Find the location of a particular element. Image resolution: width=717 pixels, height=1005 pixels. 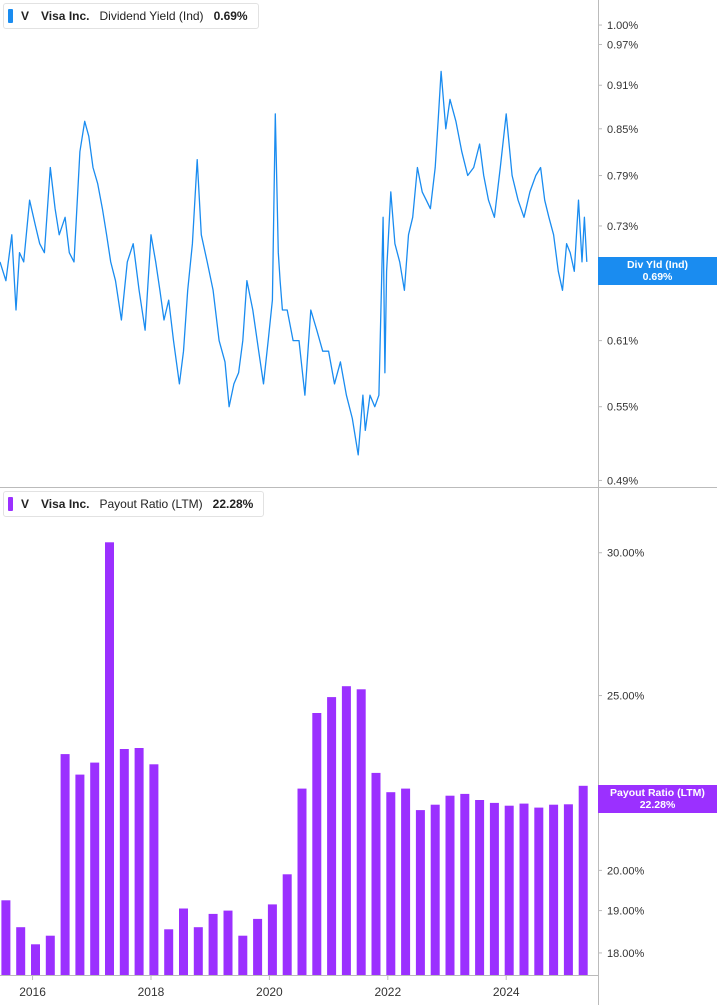

badge-label: Div Yld (Ind) is located at coordinates (657, 265).